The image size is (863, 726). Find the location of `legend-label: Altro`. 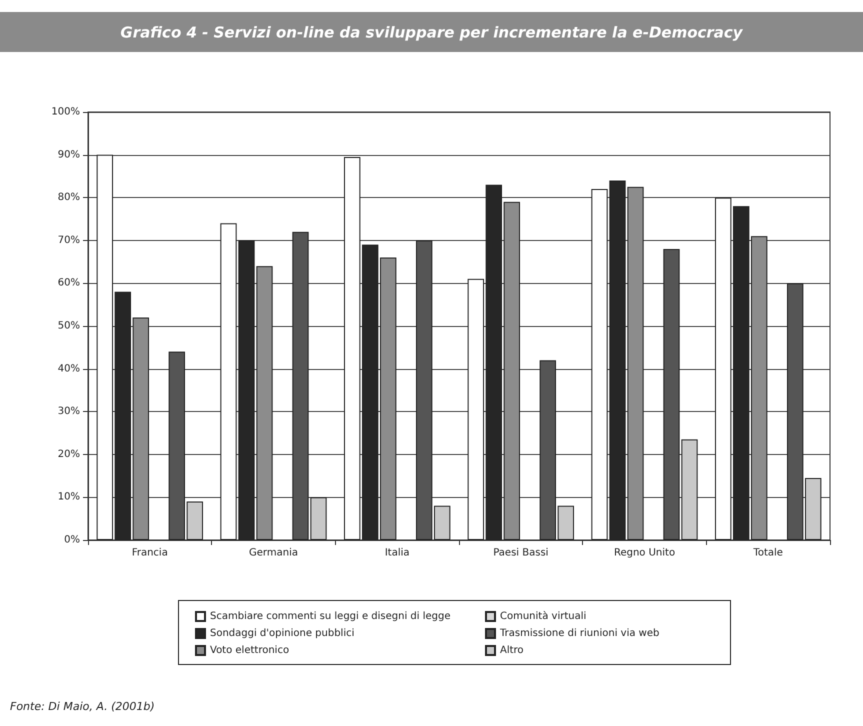

legend-label: Altro is located at coordinates (512, 650).